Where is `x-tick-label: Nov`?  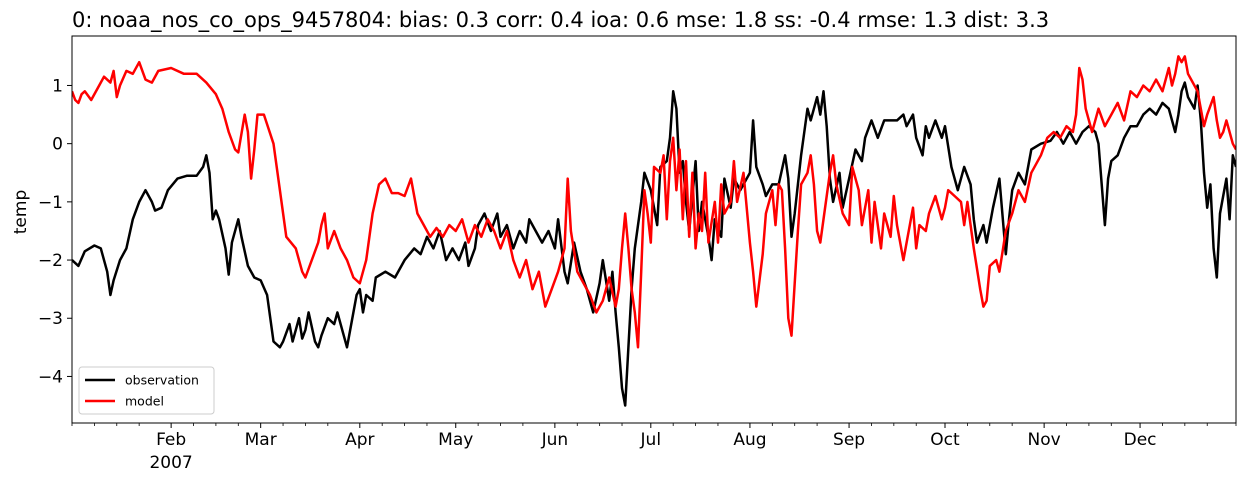 x-tick-label: Nov is located at coordinates (1044, 440).